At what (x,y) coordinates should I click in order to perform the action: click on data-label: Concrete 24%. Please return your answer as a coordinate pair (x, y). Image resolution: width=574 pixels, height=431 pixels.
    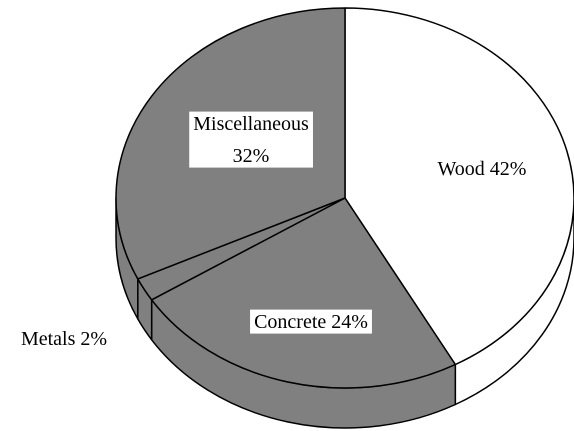
    Looking at the image, I should click on (311, 322).